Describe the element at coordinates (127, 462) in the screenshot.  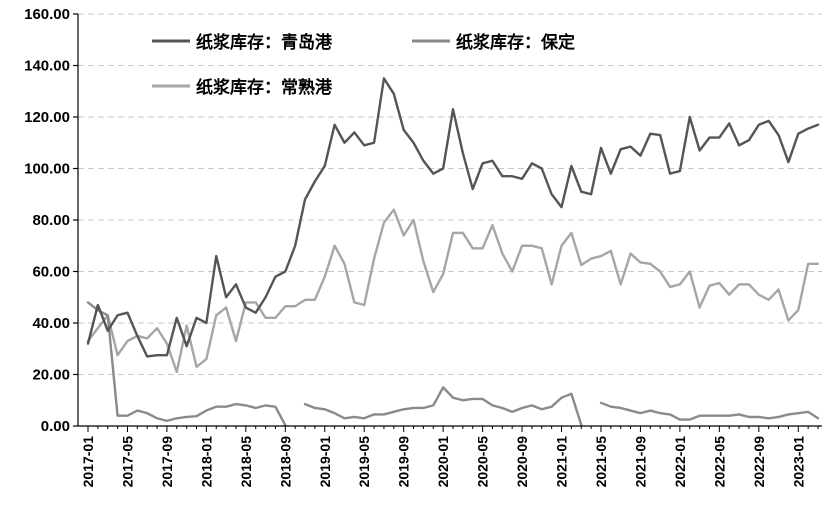
I see `x-tick-label: 2017-05` at that location.